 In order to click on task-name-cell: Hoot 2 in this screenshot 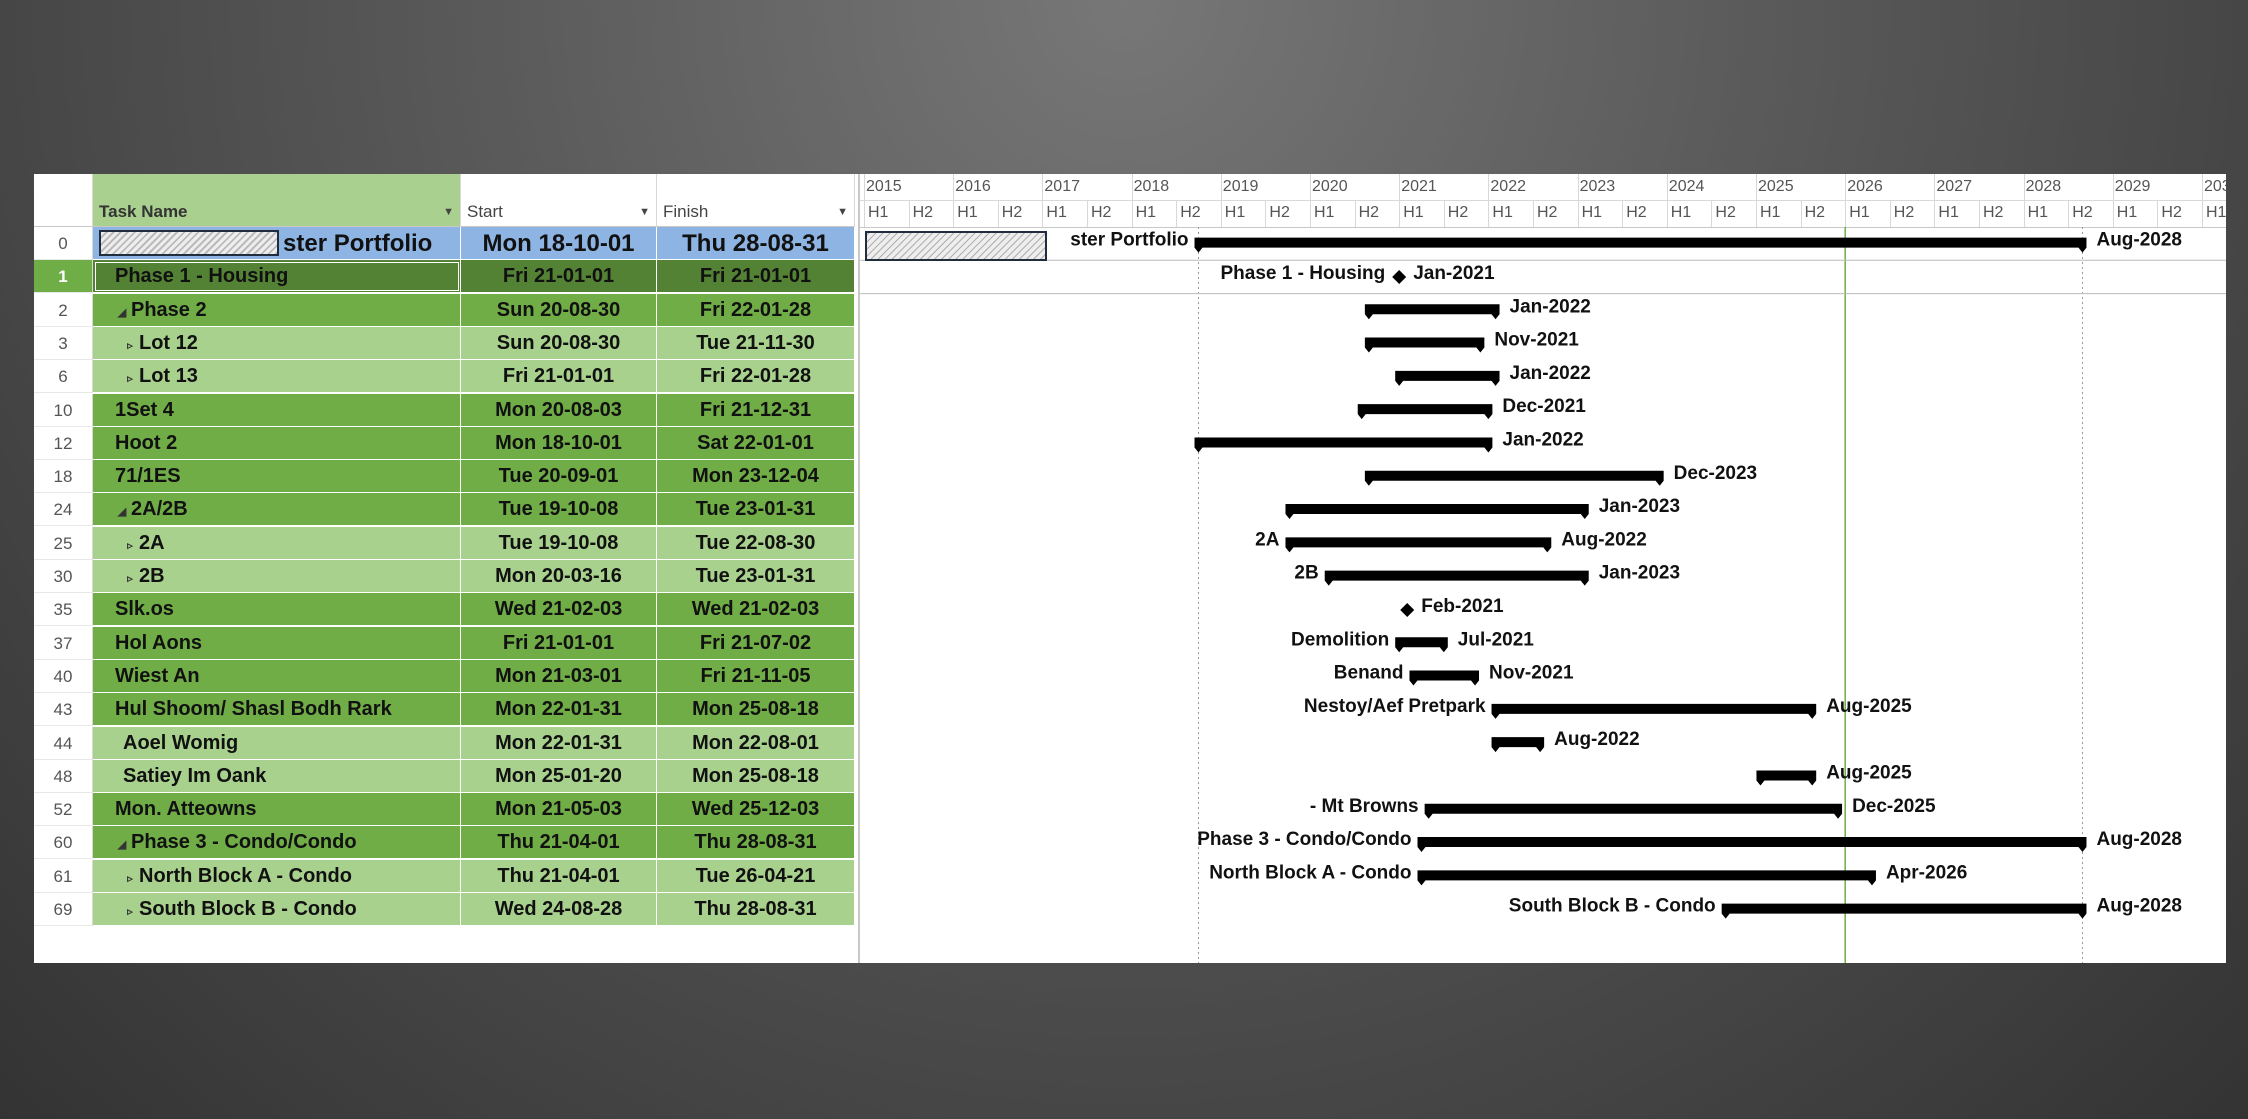, I will do `click(277, 443)`.